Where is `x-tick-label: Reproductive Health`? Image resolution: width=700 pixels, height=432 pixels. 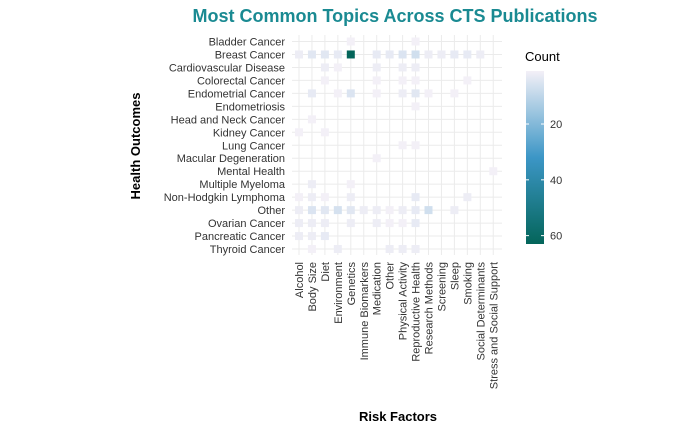 x-tick-label: Reproductive Health is located at coordinates (417, 312).